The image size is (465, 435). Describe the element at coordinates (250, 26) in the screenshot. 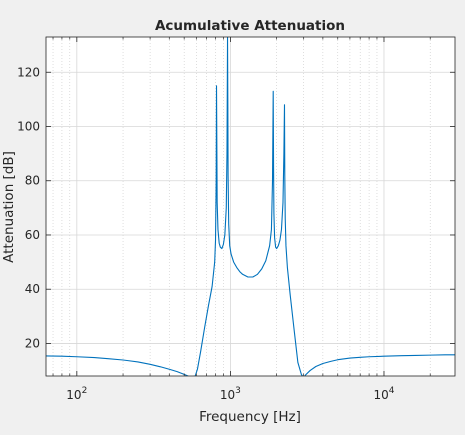

I see `chart-title: Acumulative Attenuation` at that location.